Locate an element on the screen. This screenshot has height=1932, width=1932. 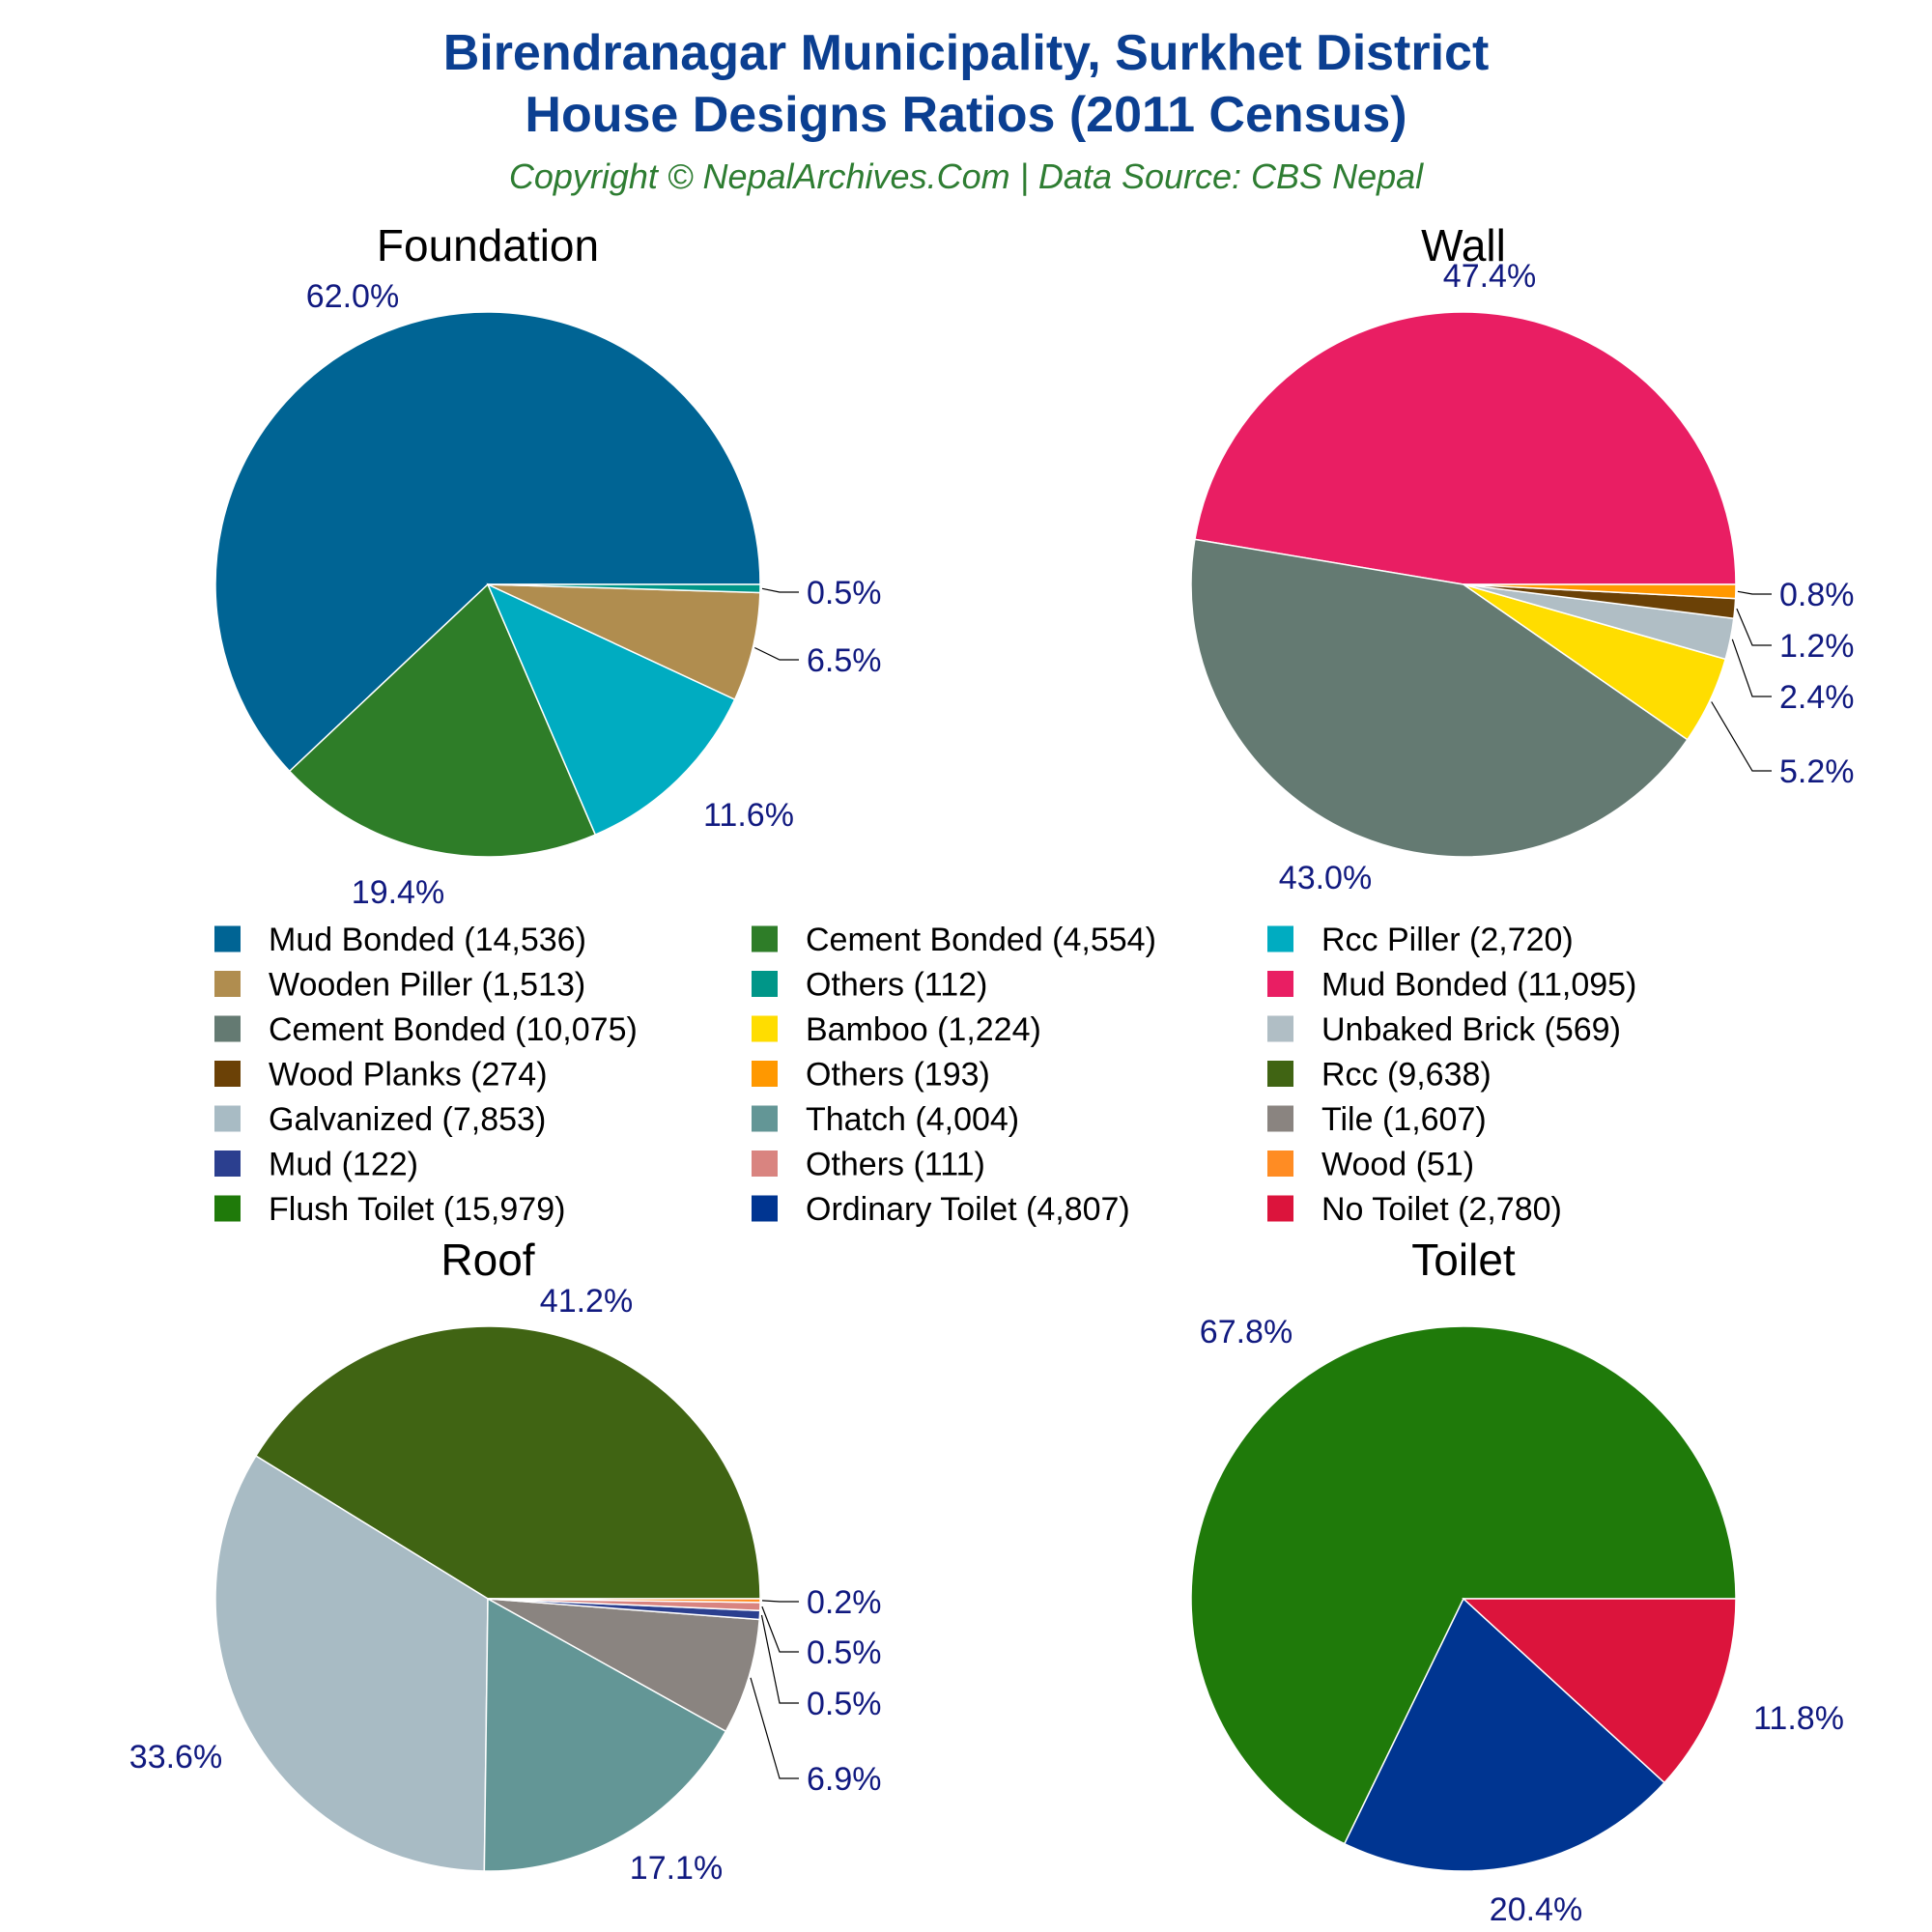
leader-line-roof-tile is located at coordinates (774, 1728).